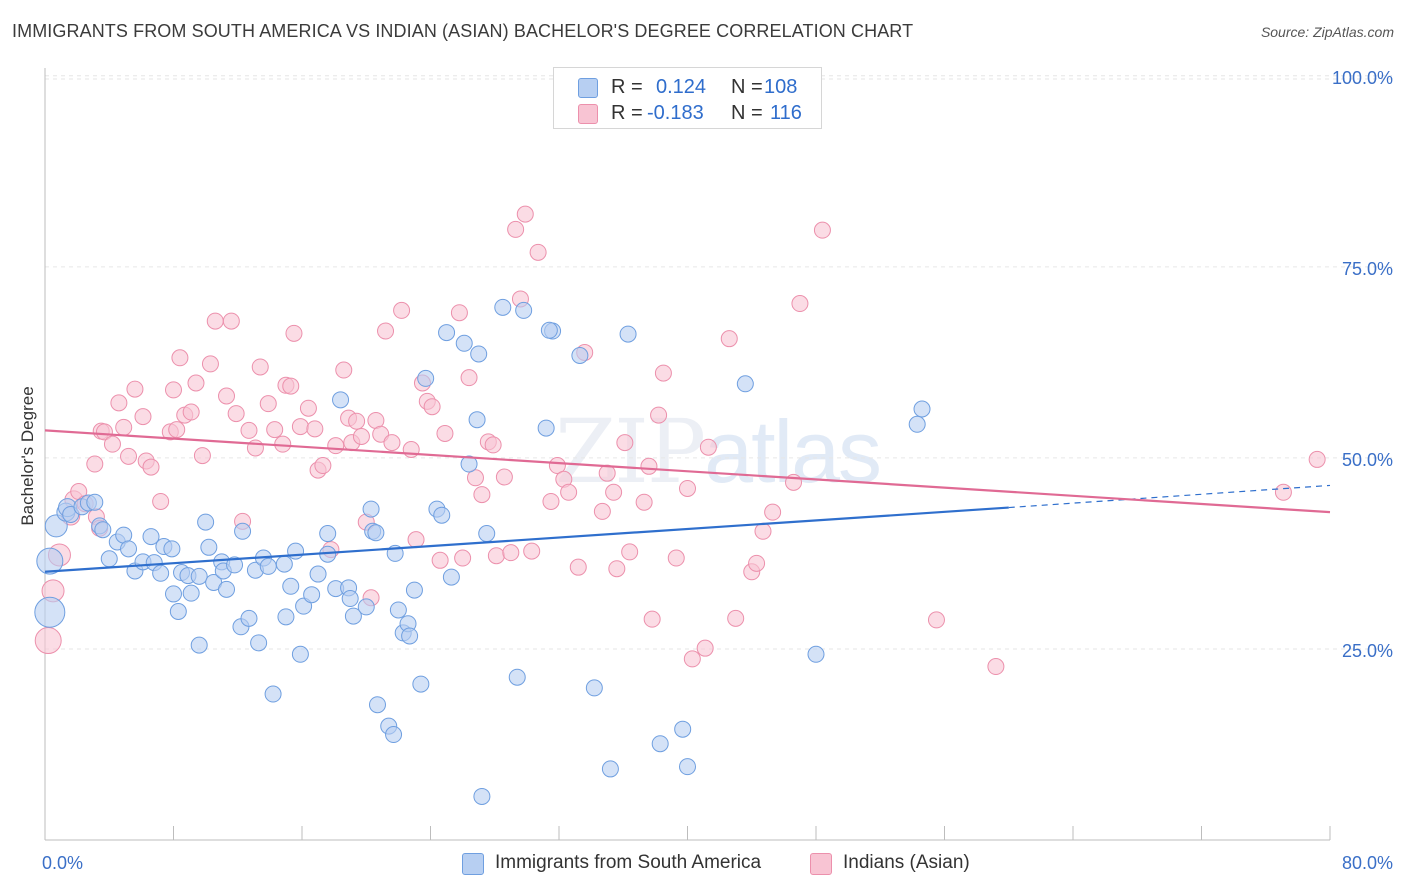  Describe the element at coordinates (747, 113) in the screenshot. I see `n-label-pink: N =` at that location.